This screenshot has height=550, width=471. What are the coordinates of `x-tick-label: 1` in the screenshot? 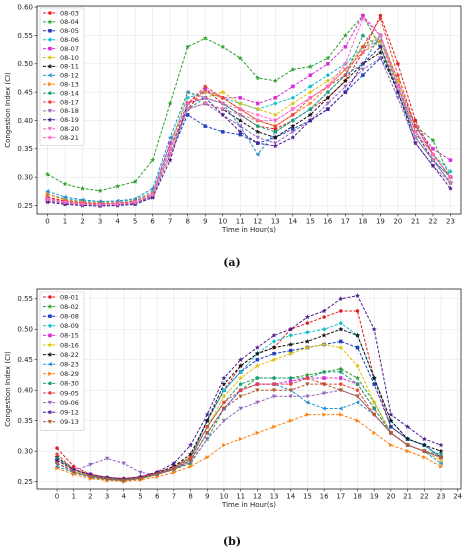 It's located at (73, 497).